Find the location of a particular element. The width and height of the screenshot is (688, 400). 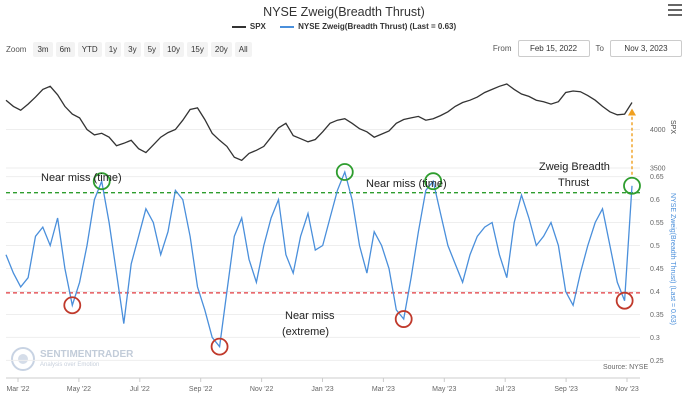

x-tick-label-2: Jul '22 is located at coordinates (140, 389).